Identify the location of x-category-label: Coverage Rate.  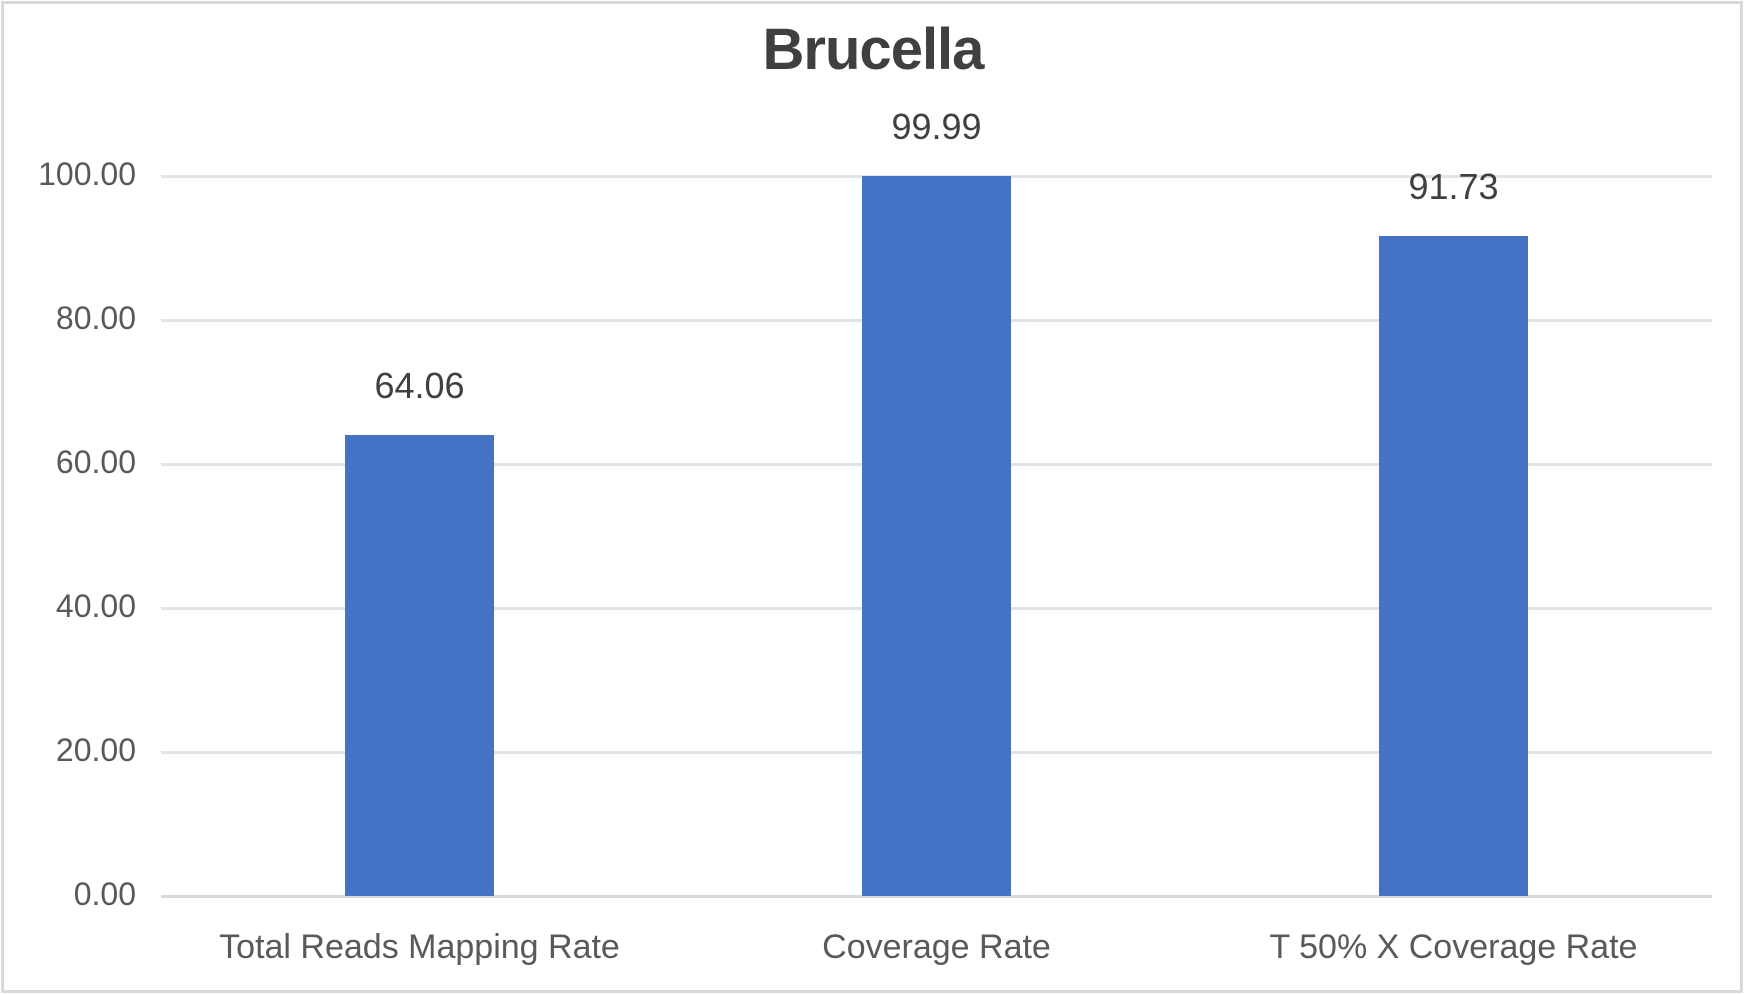
(936, 947).